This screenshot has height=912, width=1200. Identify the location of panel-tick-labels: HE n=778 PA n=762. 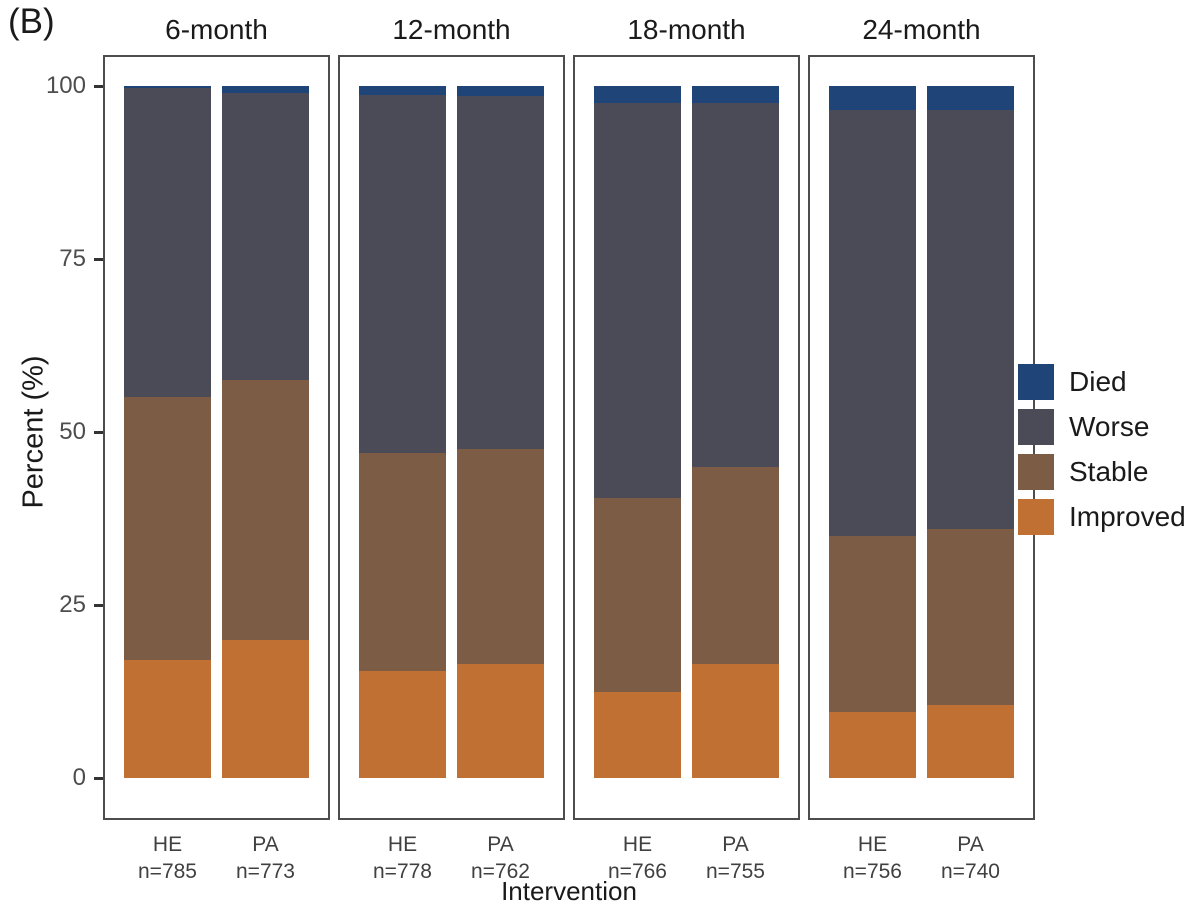
(451, 858).